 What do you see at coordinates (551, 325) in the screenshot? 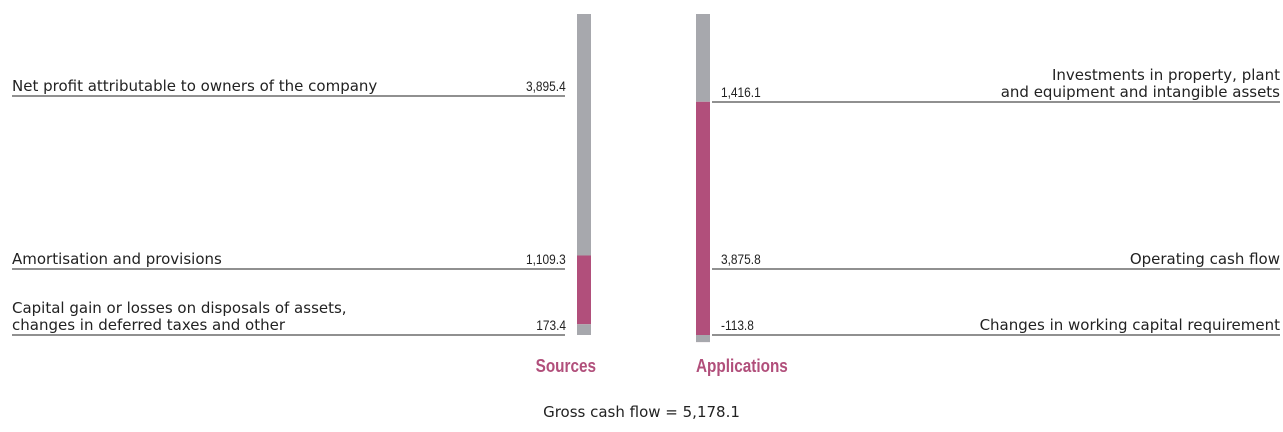
I see `item-value: 173.4` at bounding box center [551, 325].